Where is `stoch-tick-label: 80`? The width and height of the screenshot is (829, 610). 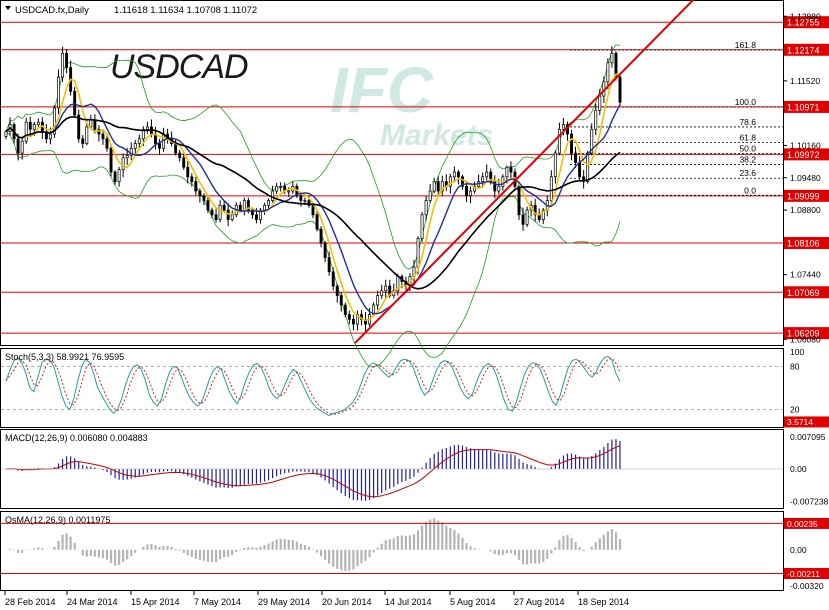
stoch-tick-label: 80 is located at coordinates (795, 366).